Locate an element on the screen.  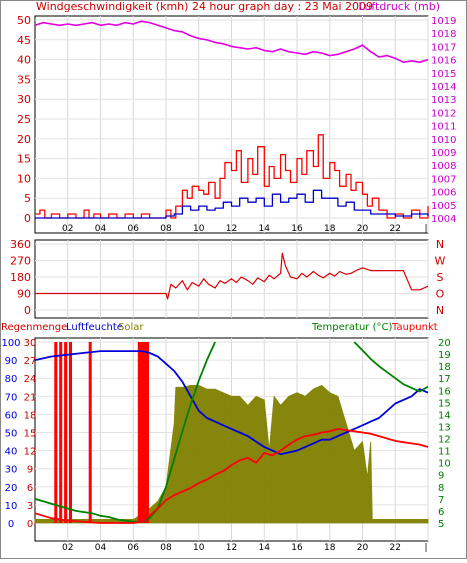
y-tick-label-humidity: 20 is located at coordinates (11, 488).